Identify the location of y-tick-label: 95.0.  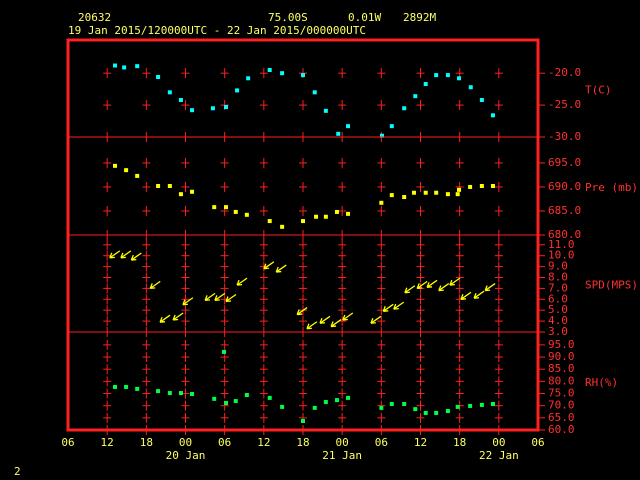
(561, 344).